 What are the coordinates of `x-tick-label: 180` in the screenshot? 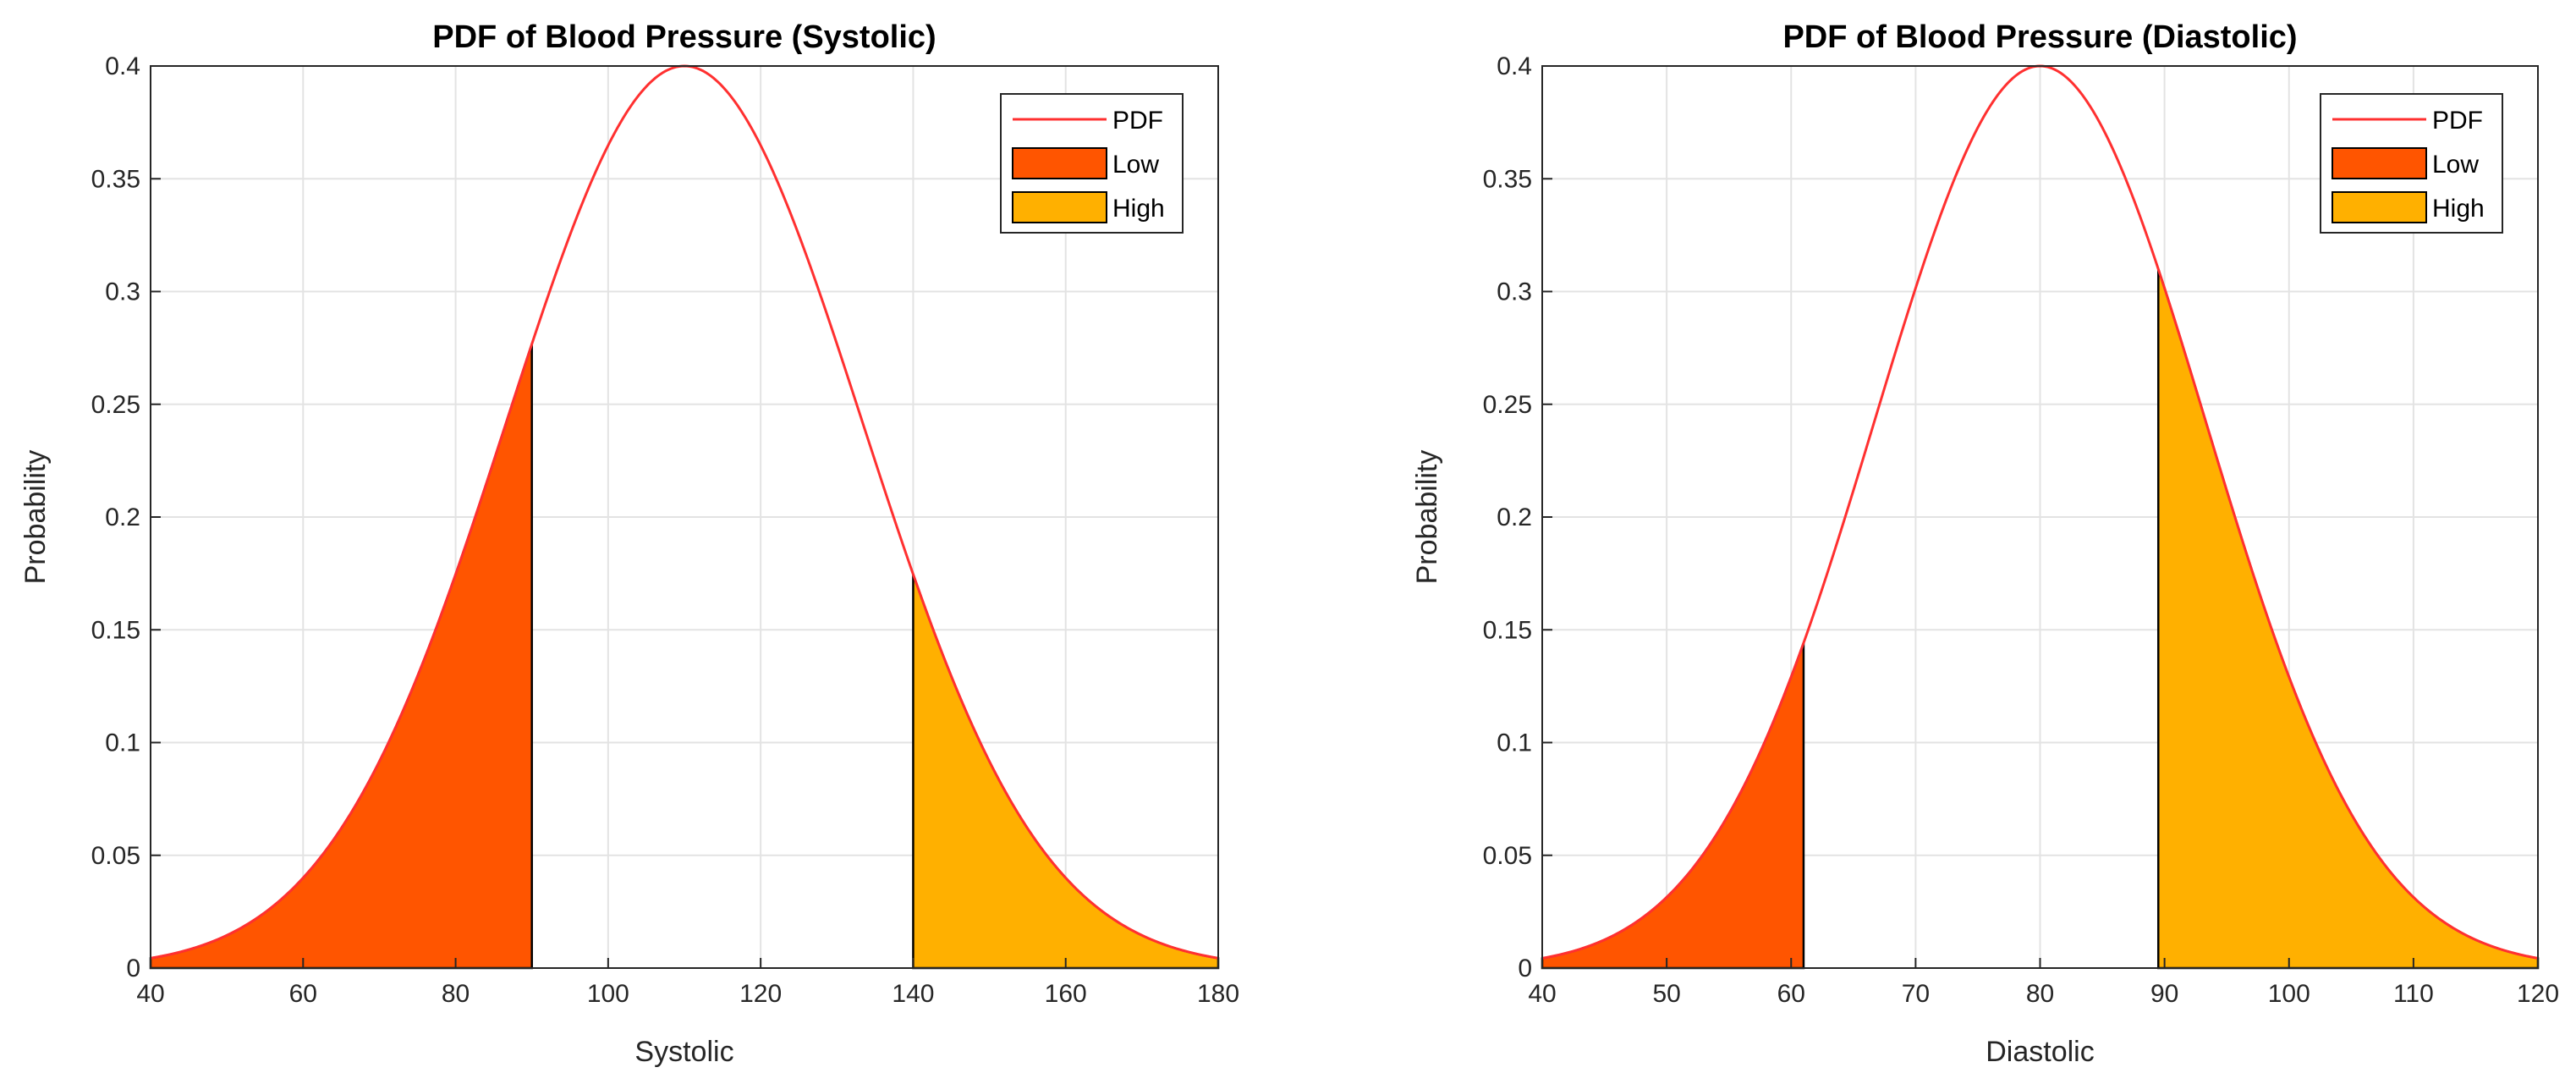 It's located at (1218, 994).